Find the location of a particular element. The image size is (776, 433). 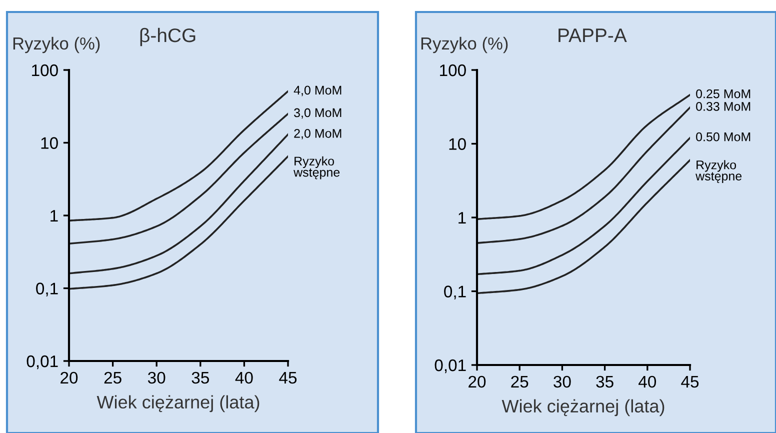

chart-title: PAPP-A is located at coordinates (592, 35).